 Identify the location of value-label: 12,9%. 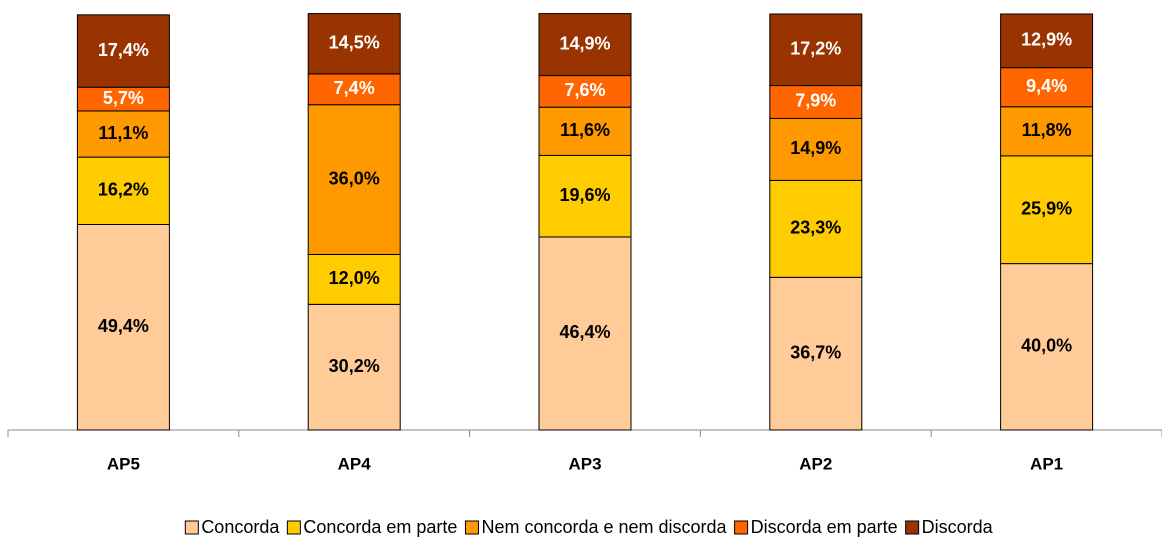
(1046, 40).